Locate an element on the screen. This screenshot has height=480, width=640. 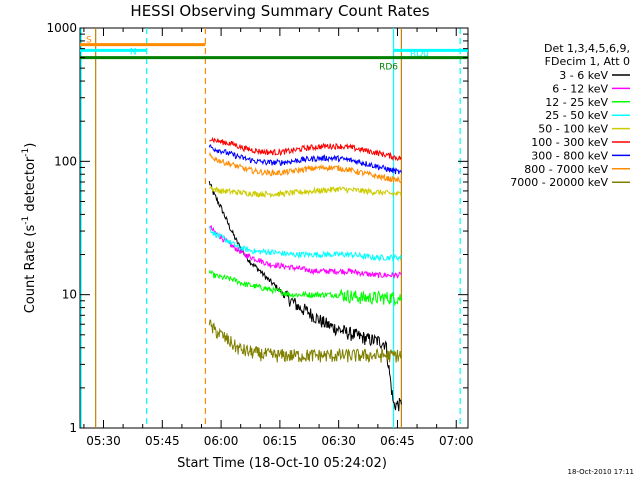
legend-header-1: Det 1,3,4,5,6,9, is located at coordinates (587, 48).